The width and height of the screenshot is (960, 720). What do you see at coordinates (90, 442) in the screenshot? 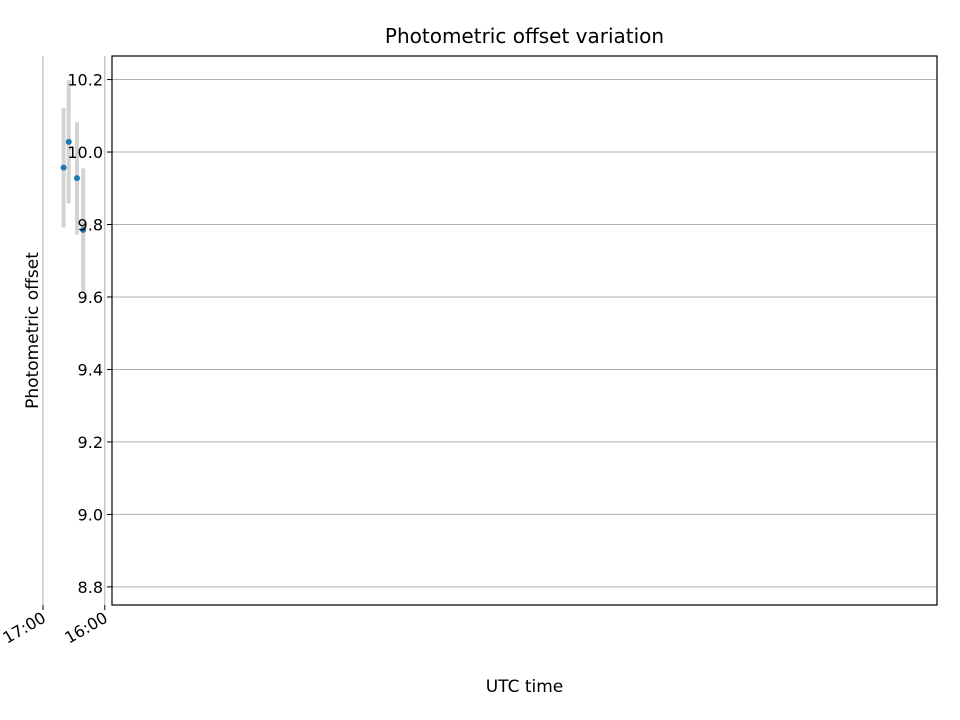
I see `y-tick-label: 9.2` at bounding box center [90, 442].